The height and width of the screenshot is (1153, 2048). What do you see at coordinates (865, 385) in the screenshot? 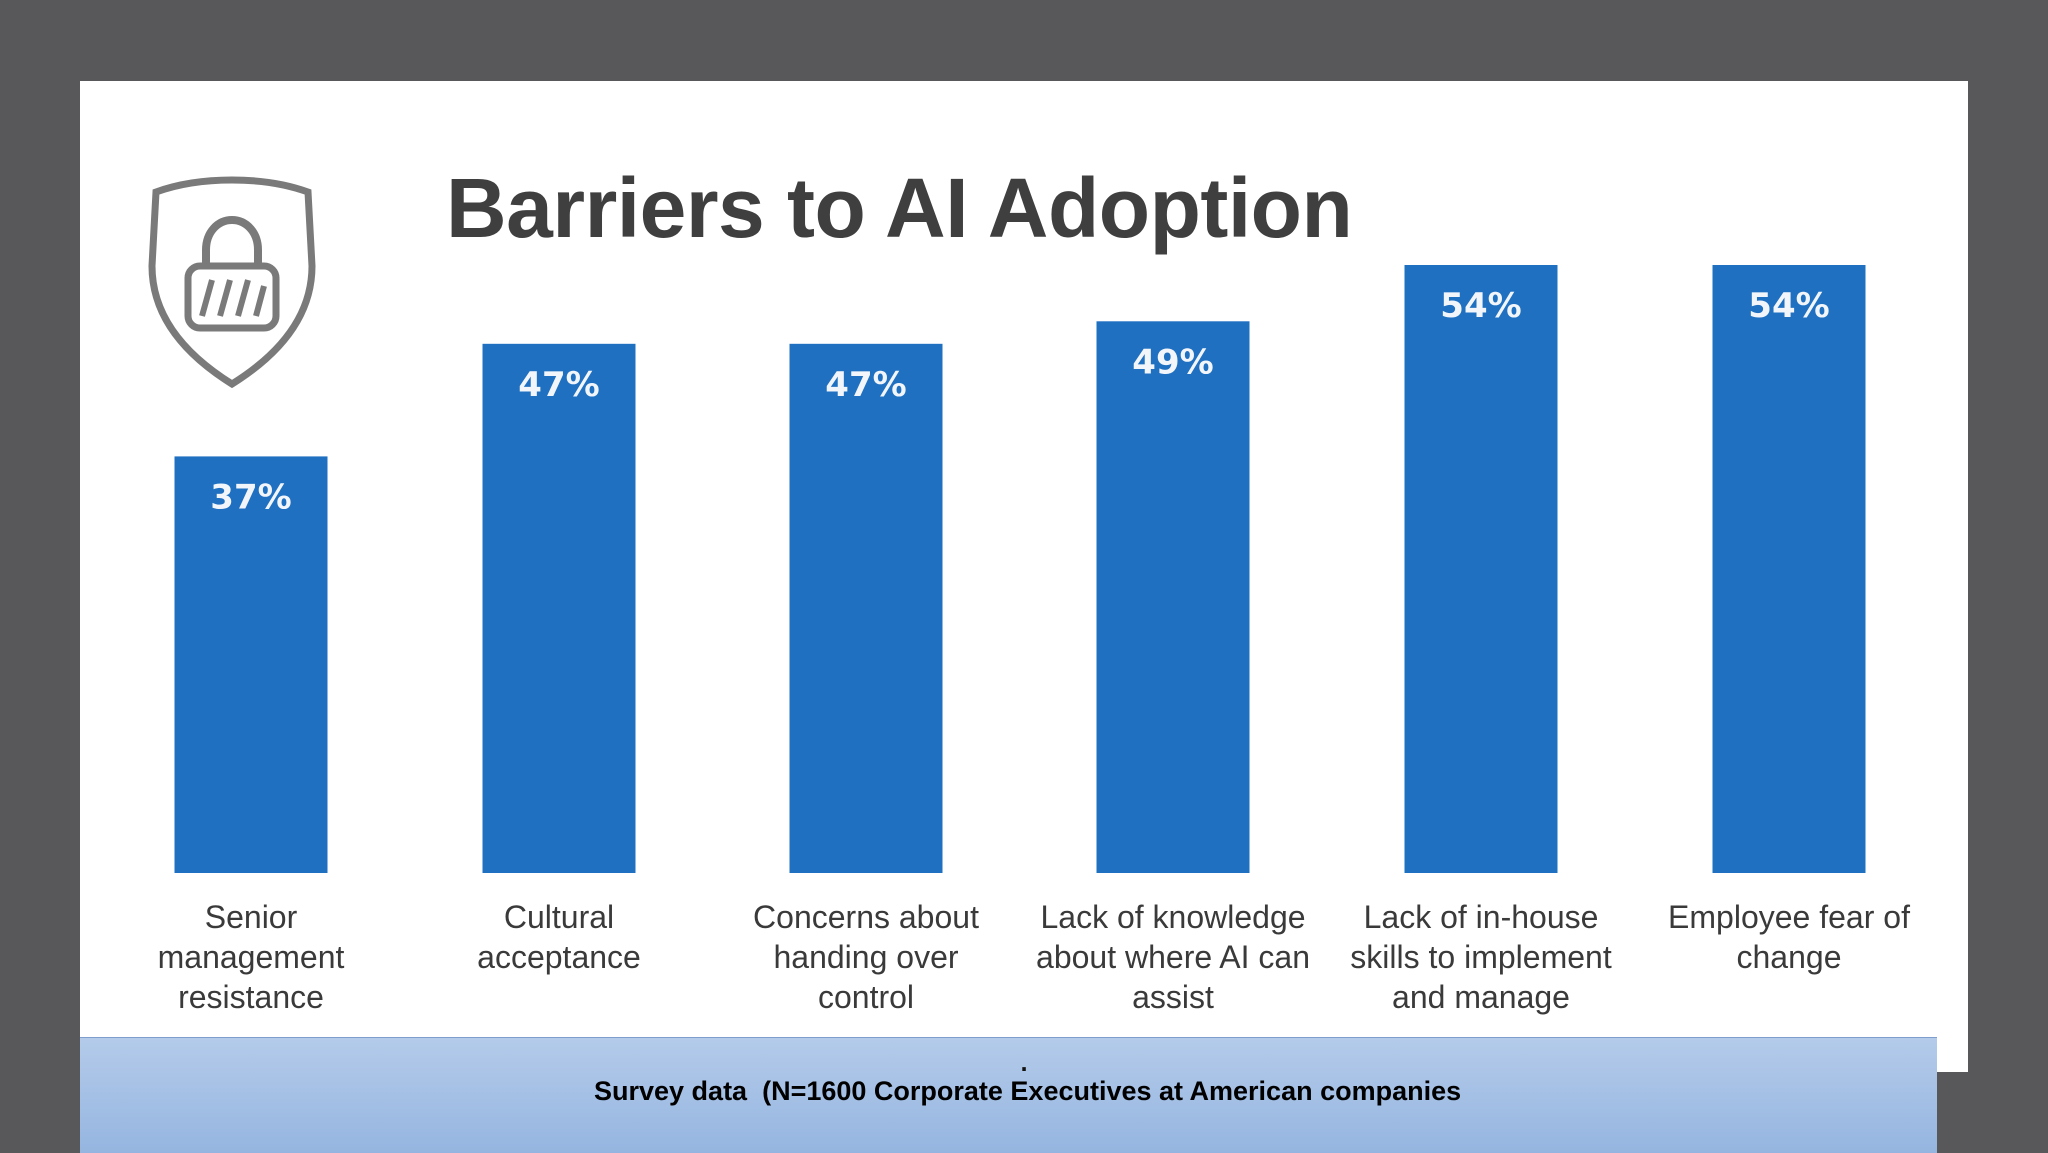
I see `bar-value-label-3: 47%` at bounding box center [865, 385].